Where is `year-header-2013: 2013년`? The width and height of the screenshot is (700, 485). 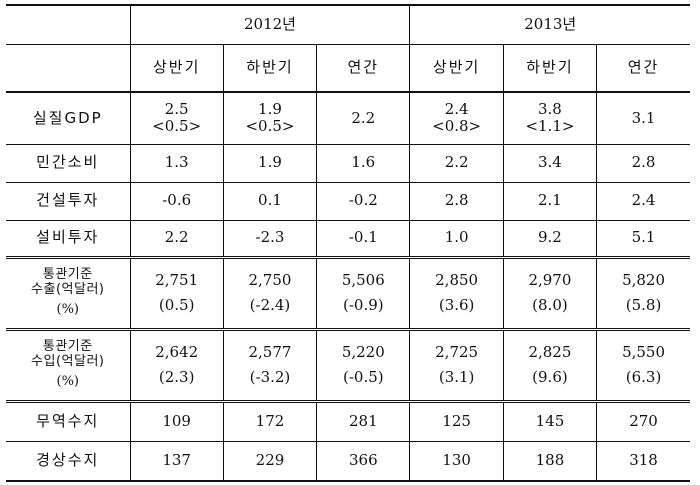
year-header-2013: 2013년 is located at coordinates (549, 24).